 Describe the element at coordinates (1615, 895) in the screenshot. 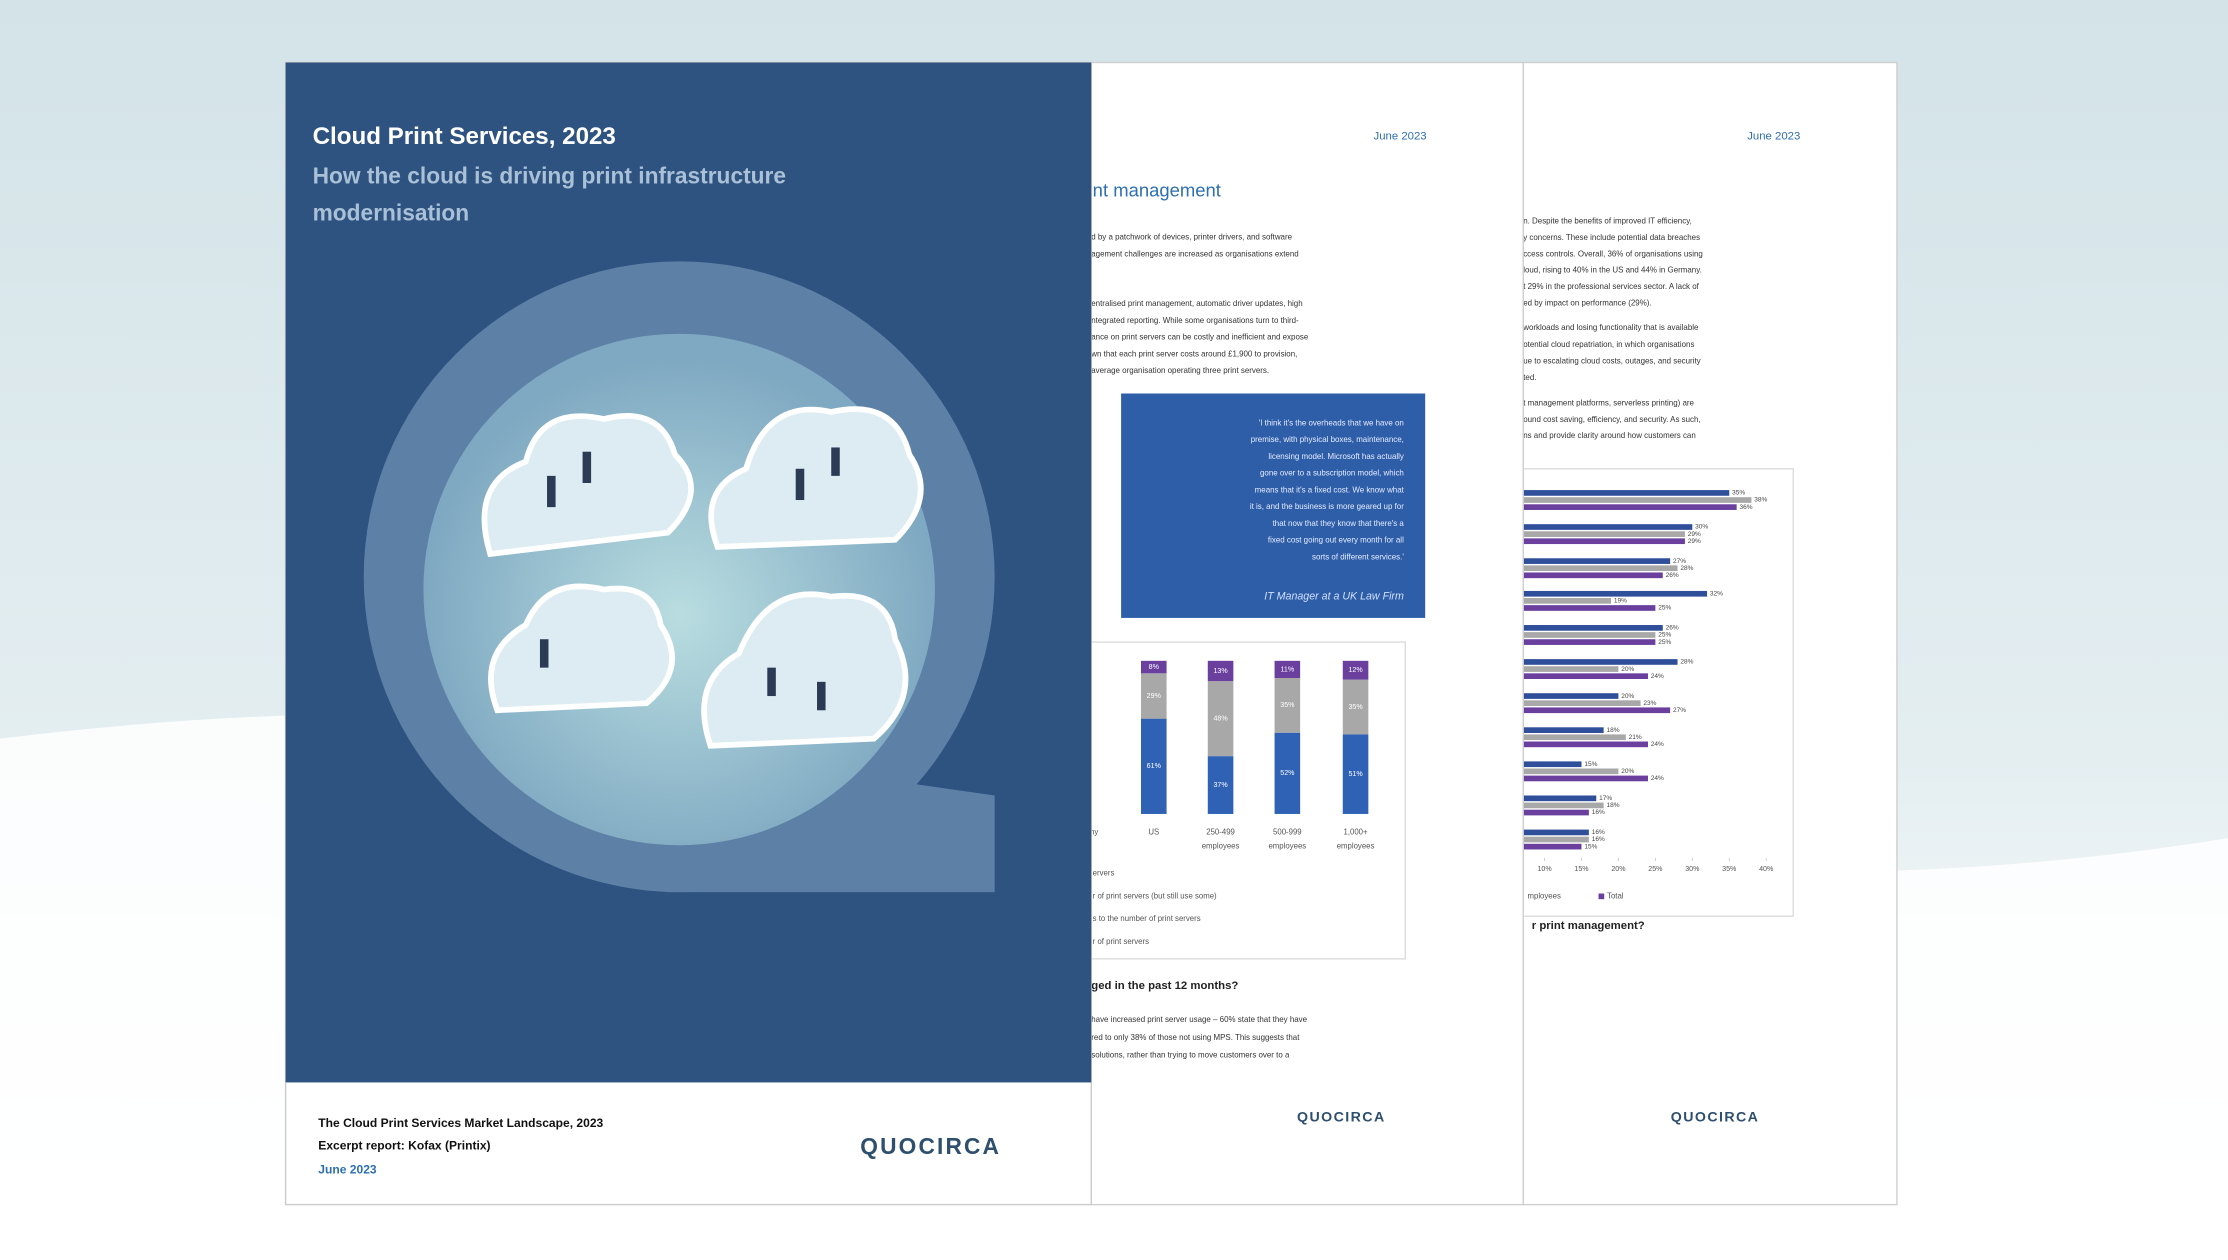

I see `legend-label: Total` at that location.